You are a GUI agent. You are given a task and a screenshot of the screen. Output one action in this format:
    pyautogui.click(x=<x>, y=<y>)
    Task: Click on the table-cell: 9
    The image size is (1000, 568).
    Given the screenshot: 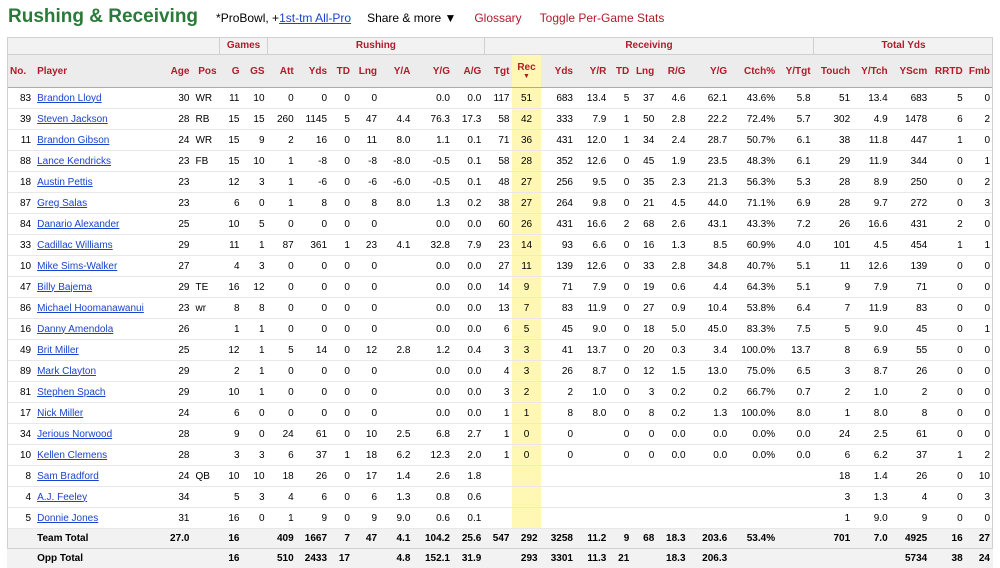 What is the action you would take?
    pyautogui.click(x=526, y=287)
    